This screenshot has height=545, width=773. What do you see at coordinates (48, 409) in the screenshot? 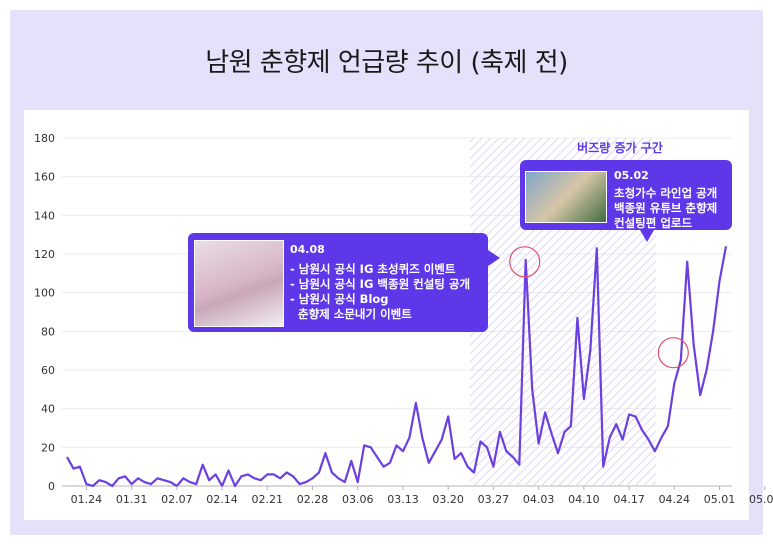
I see `y-tick-label: 40` at bounding box center [48, 409].